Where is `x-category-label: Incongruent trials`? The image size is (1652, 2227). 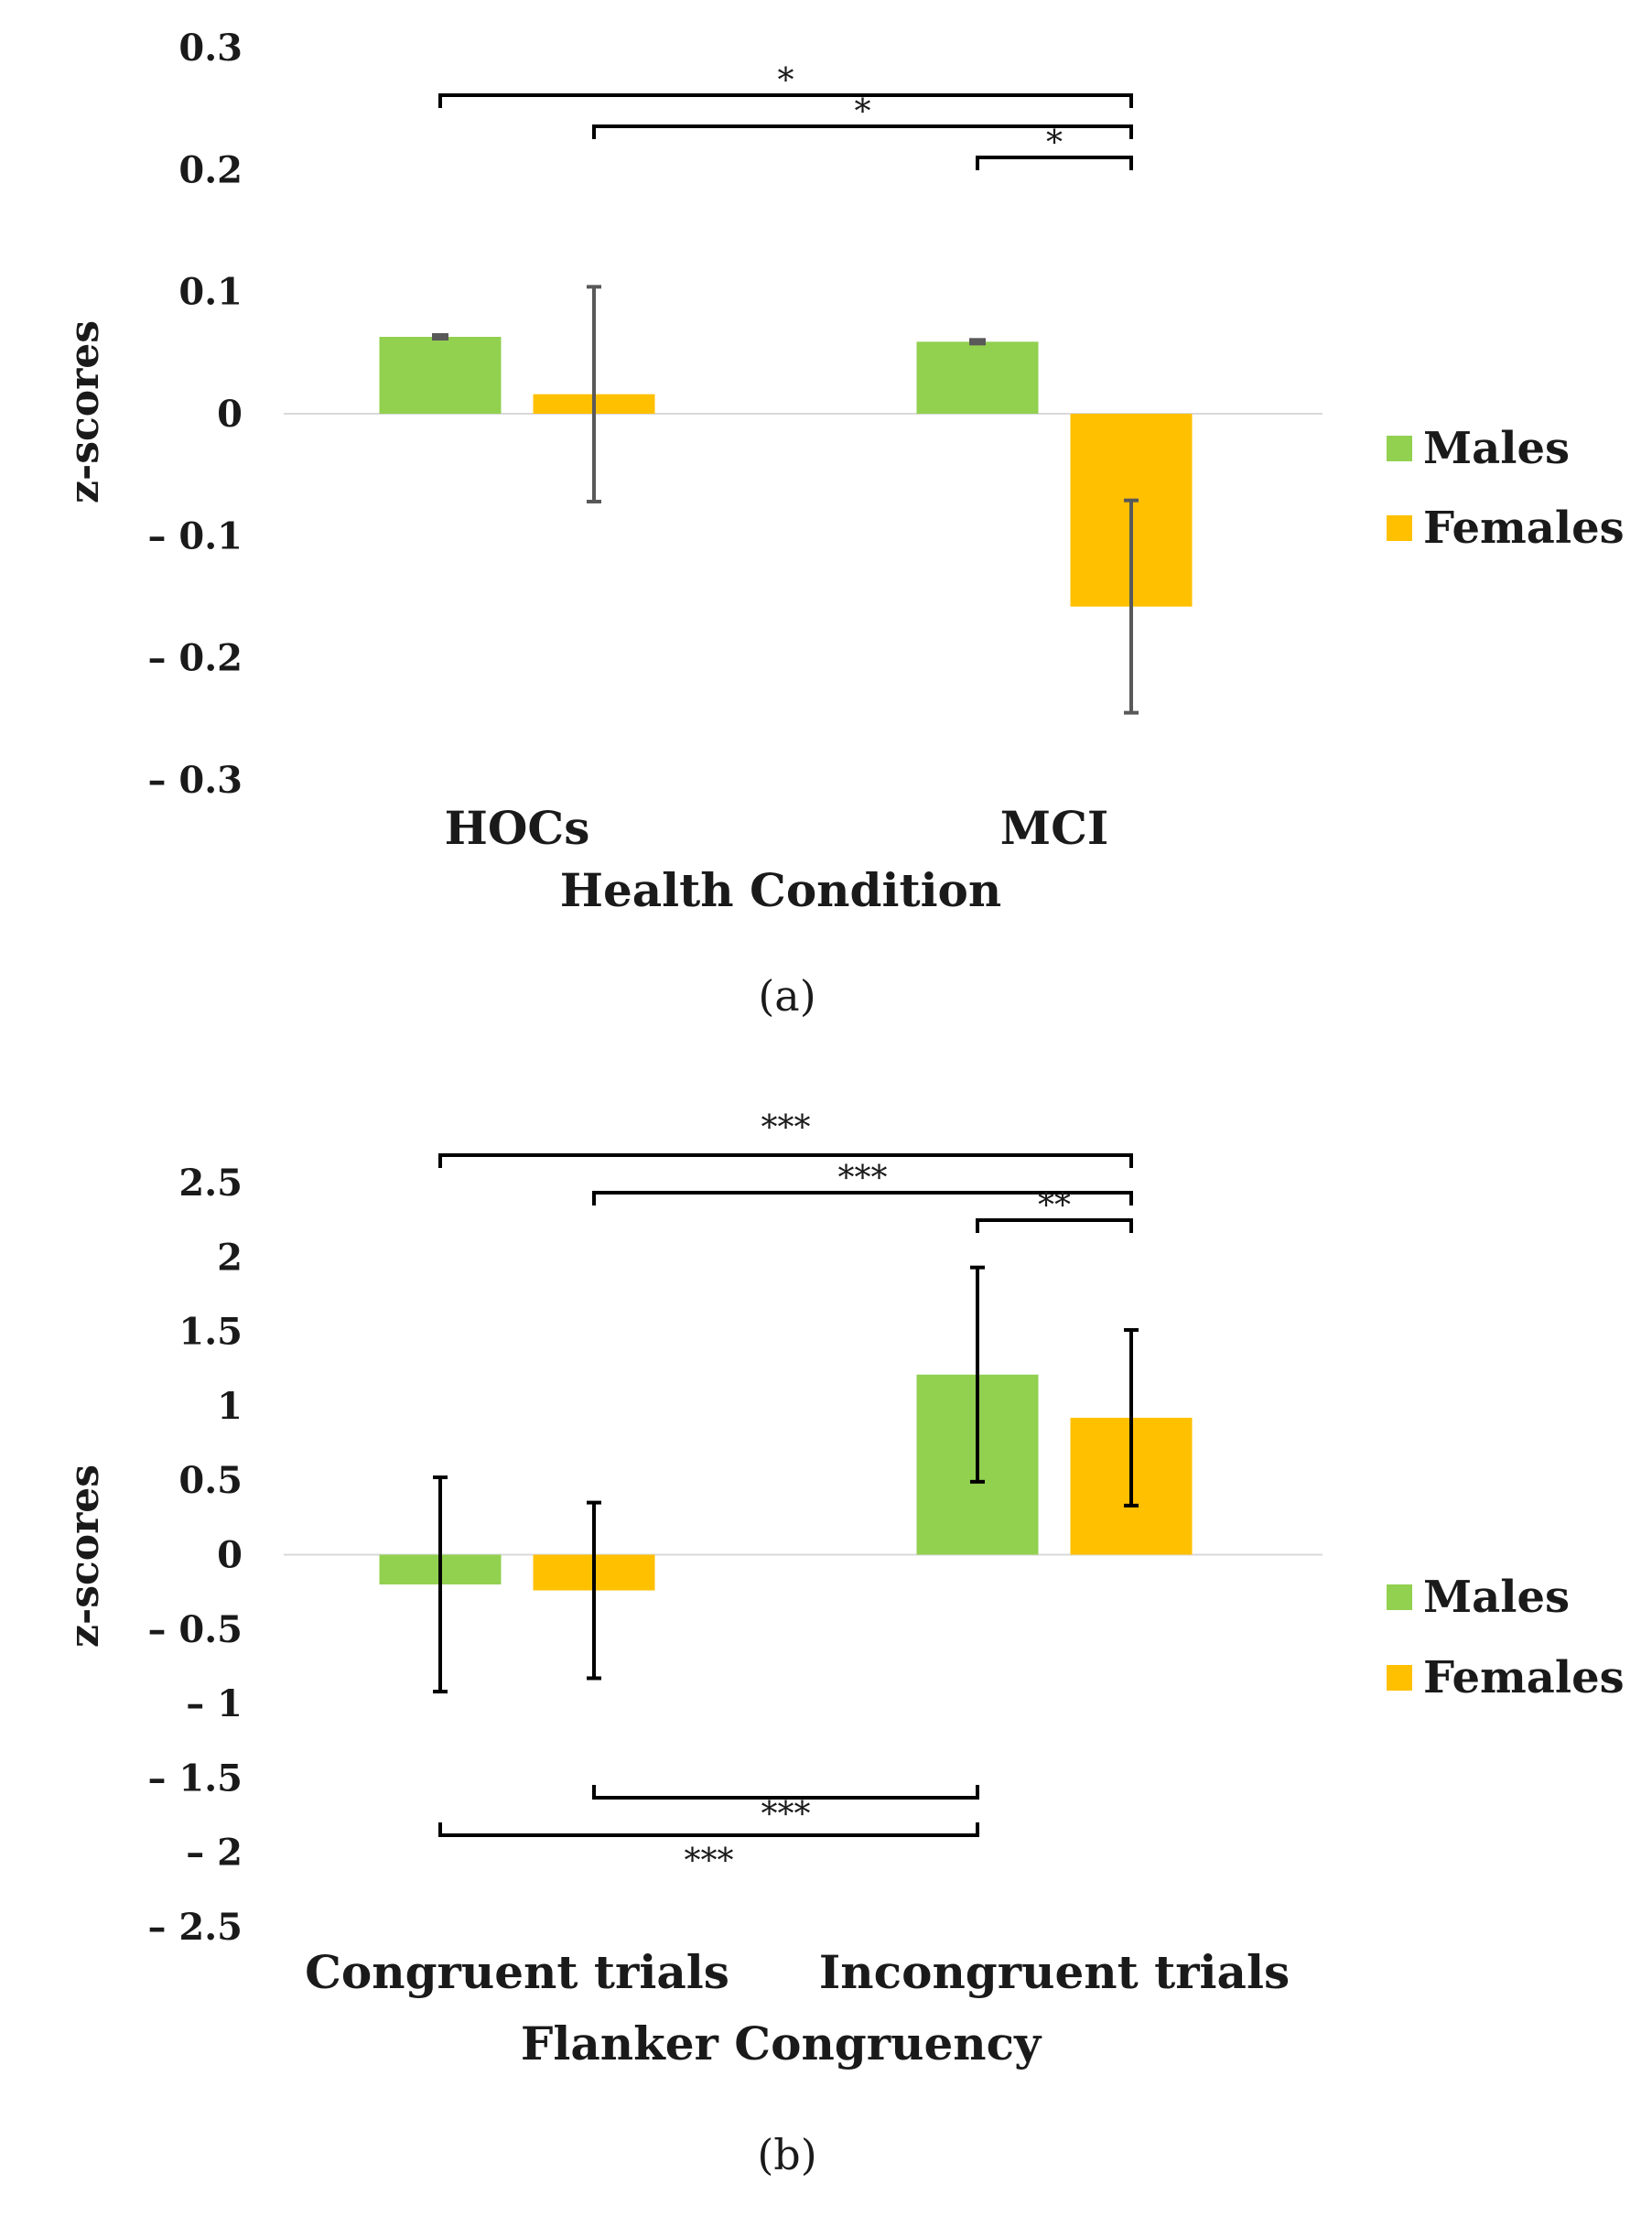 x-category-label: Incongruent trials is located at coordinates (1054, 1972).